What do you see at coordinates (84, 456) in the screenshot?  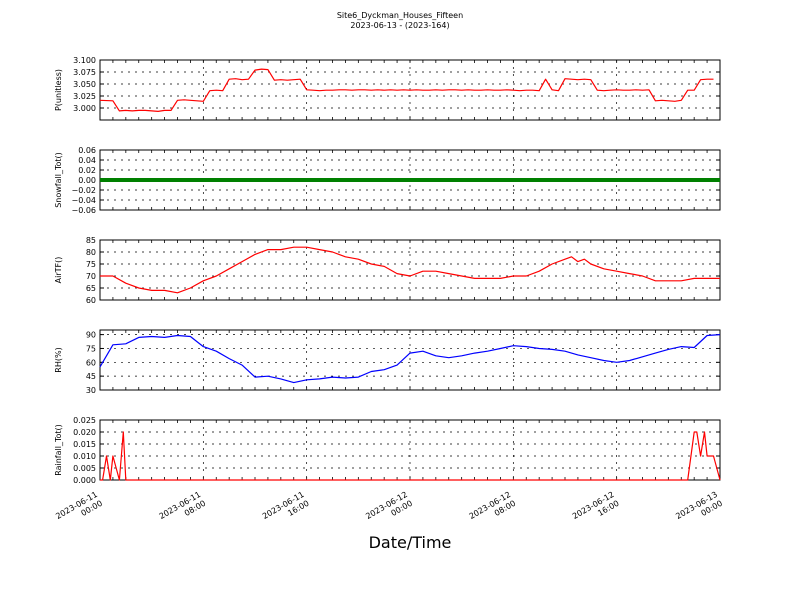 I see `rainfall-ytick-label: 0.010` at bounding box center [84, 456].